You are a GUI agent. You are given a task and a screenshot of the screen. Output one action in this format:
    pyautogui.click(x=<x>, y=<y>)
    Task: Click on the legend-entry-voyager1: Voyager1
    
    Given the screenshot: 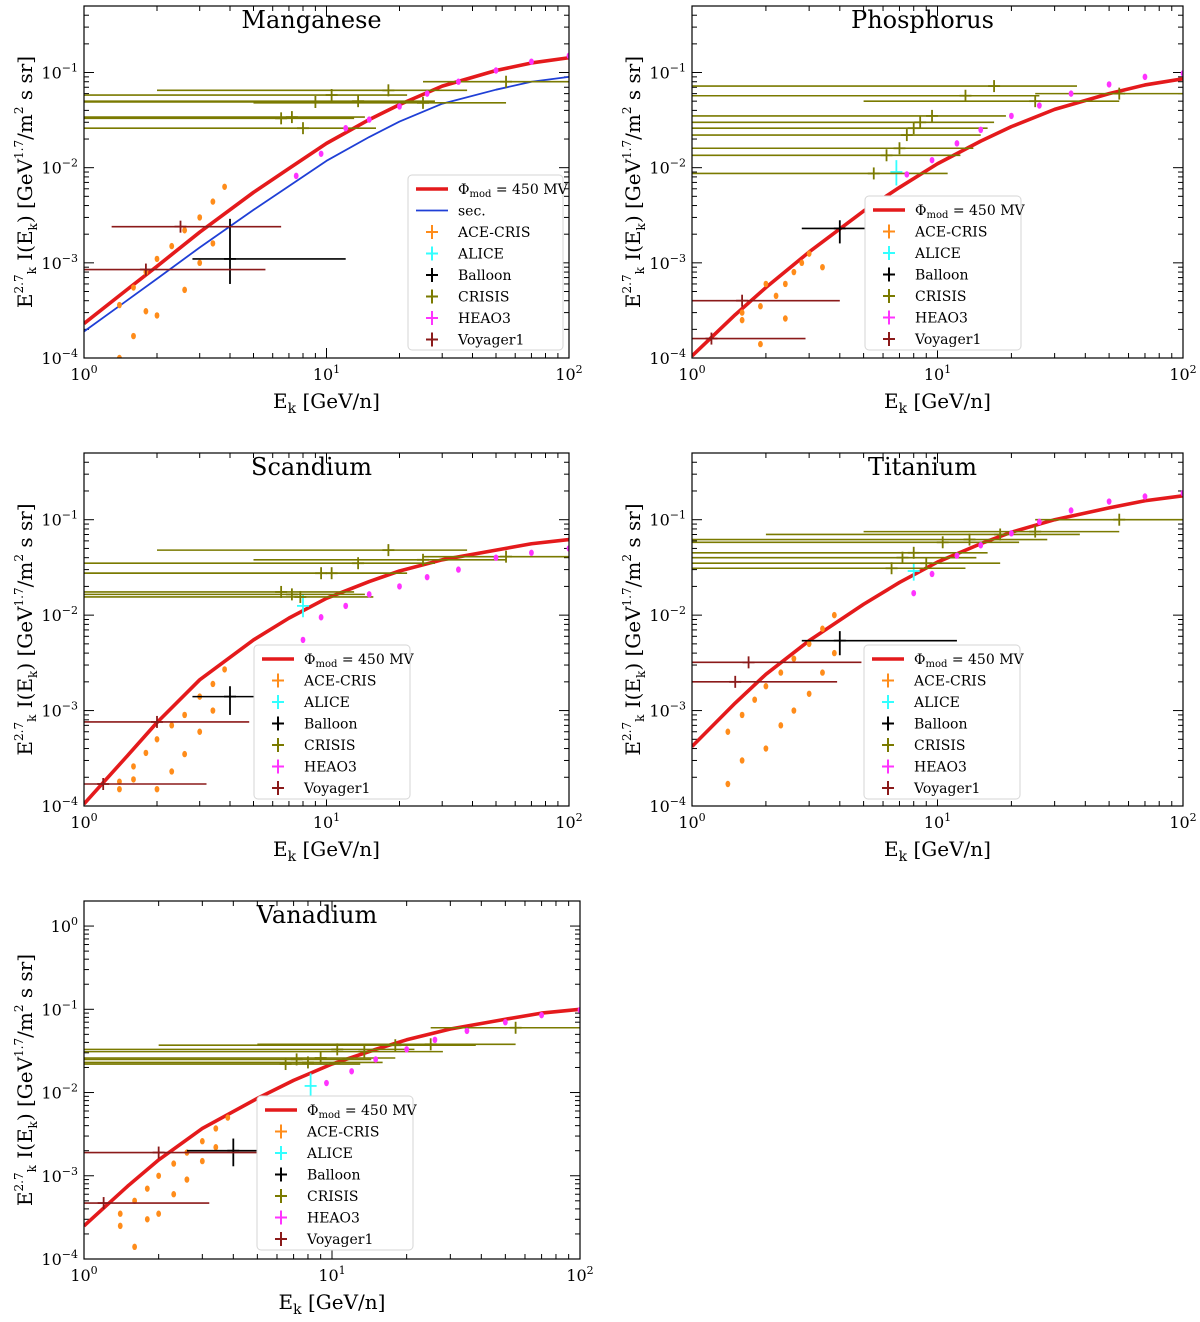 What is the action you would take?
    pyautogui.click(x=932, y=340)
    